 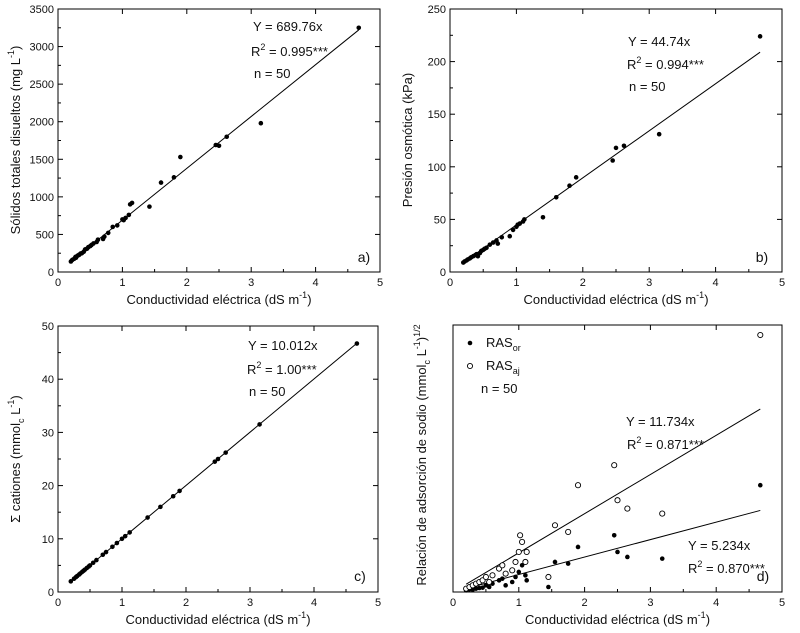 I want to click on y-tick-label: 500, so click(x=45, y=235).